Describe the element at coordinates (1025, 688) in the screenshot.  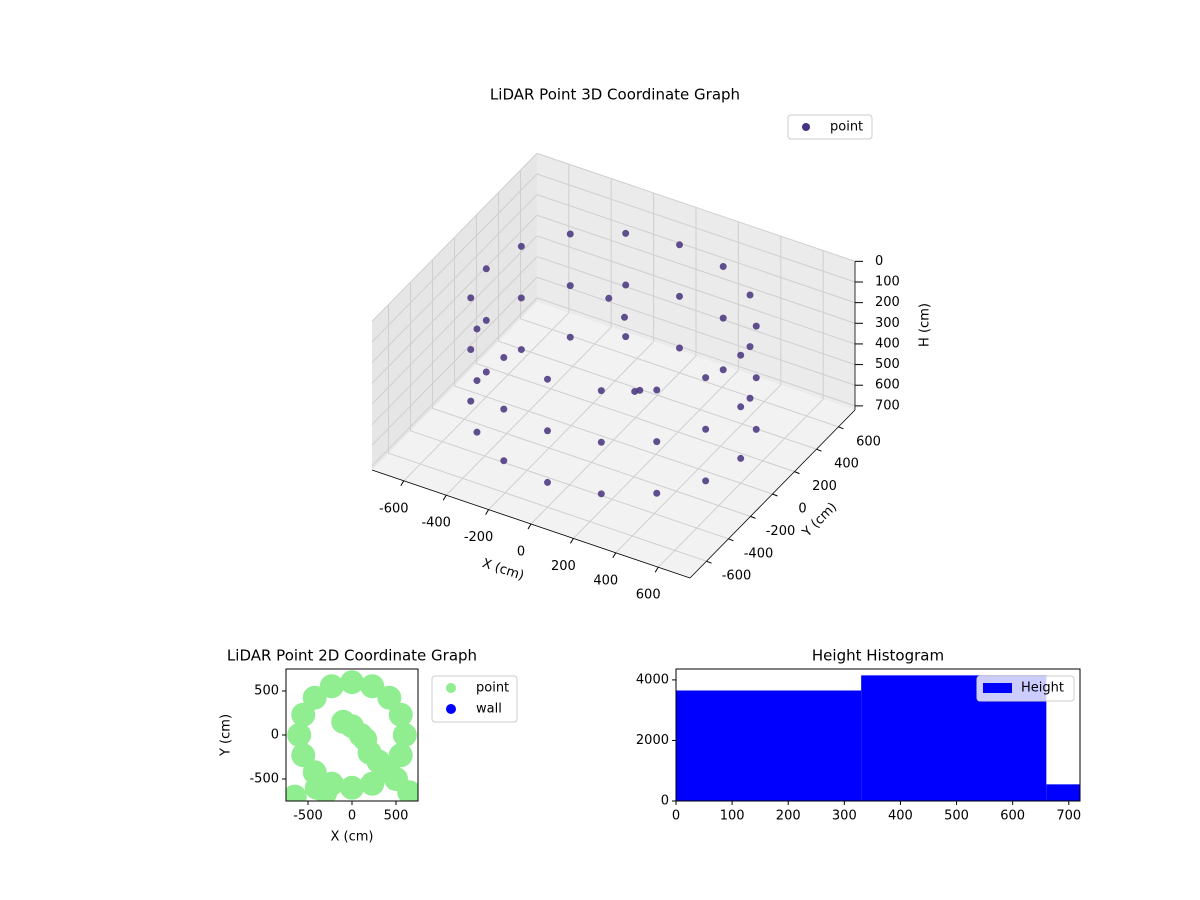
I see `legend-box` at that location.